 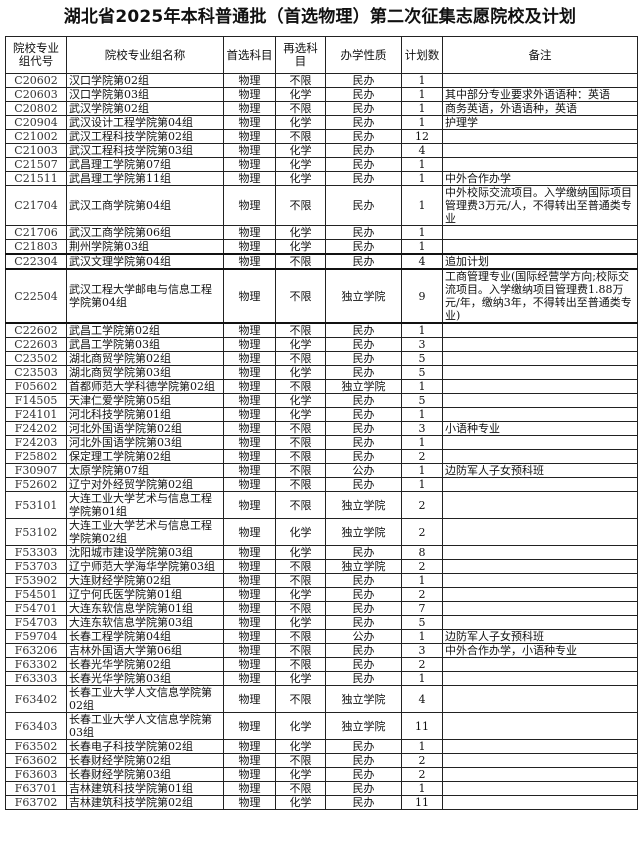 I want to click on cell-group-name: 武汉工商学院第06组, so click(x=145, y=232).